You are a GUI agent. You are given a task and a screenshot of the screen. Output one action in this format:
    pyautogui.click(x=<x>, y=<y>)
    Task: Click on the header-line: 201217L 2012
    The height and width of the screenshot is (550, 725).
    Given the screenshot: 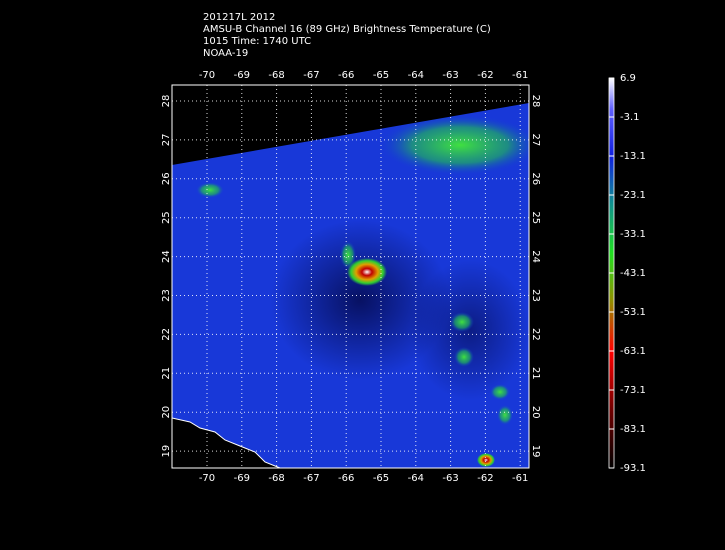 What is the action you would take?
    pyautogui.click(x=239, y=17)
    